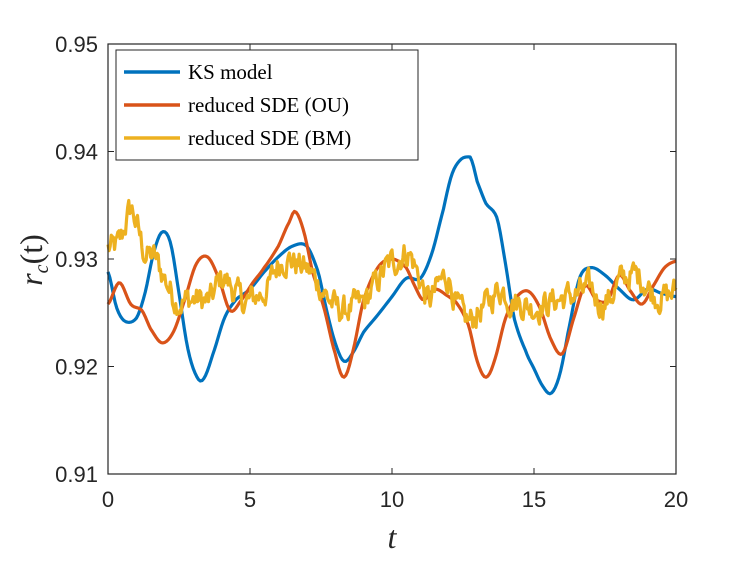 Image resolution: width=747 pixels, height=561 pixels. I want to click on legend-label-ks-model: KS model, so click(230, 72).